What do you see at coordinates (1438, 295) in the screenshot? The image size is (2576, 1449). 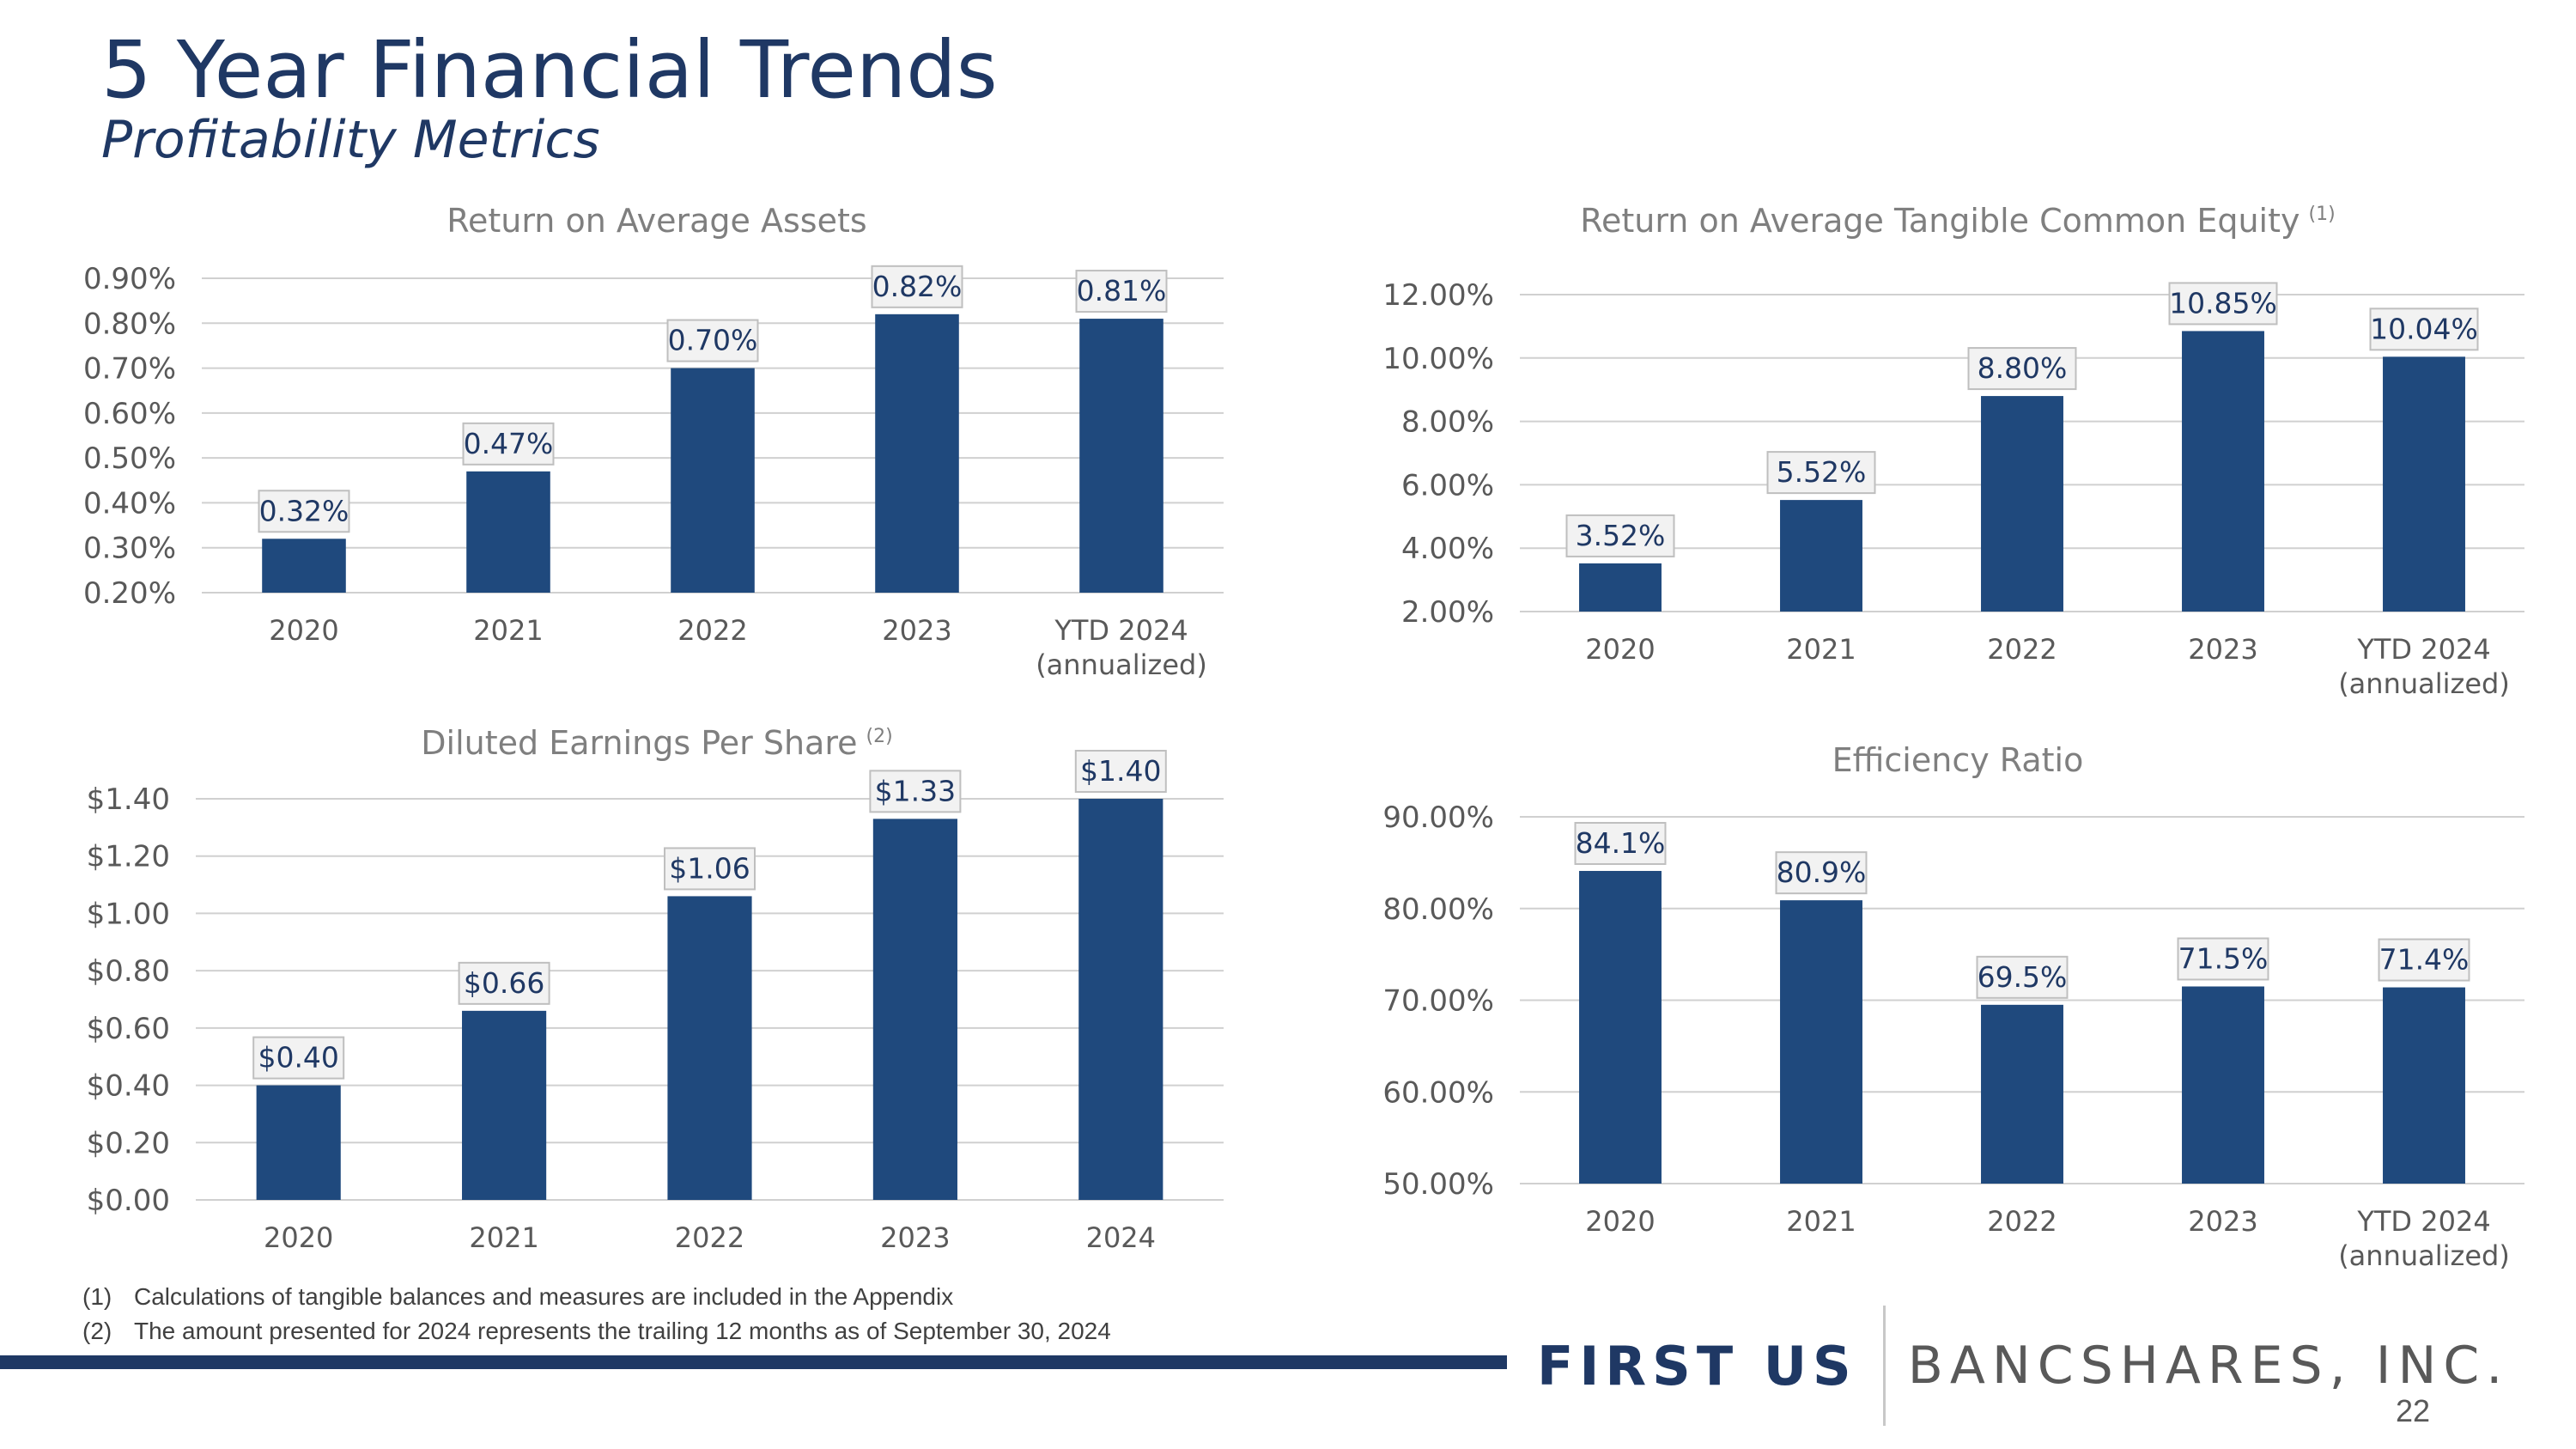 I see `y-tick-label: 12.00%` at bounding box center [1438, 295].